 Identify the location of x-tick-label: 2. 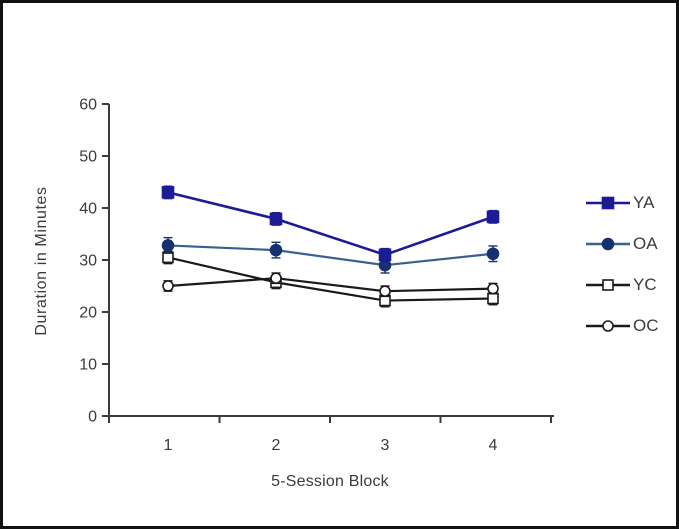
(276, 445).